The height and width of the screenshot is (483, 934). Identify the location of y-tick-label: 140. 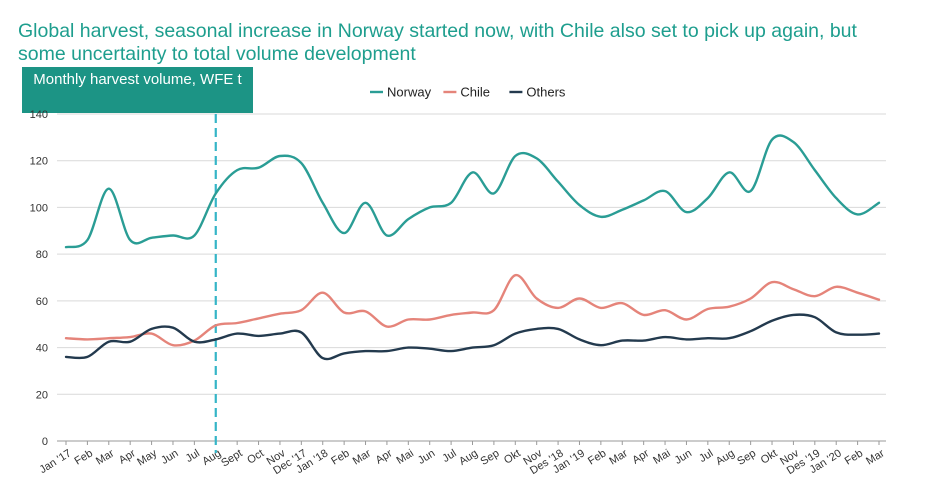
(39, 115).